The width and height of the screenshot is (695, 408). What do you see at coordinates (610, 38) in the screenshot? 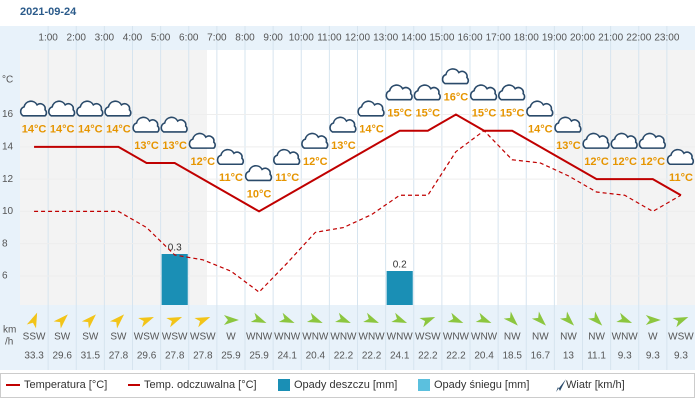
I see `hour-label: 21:00` at bounding box center [610, 38].